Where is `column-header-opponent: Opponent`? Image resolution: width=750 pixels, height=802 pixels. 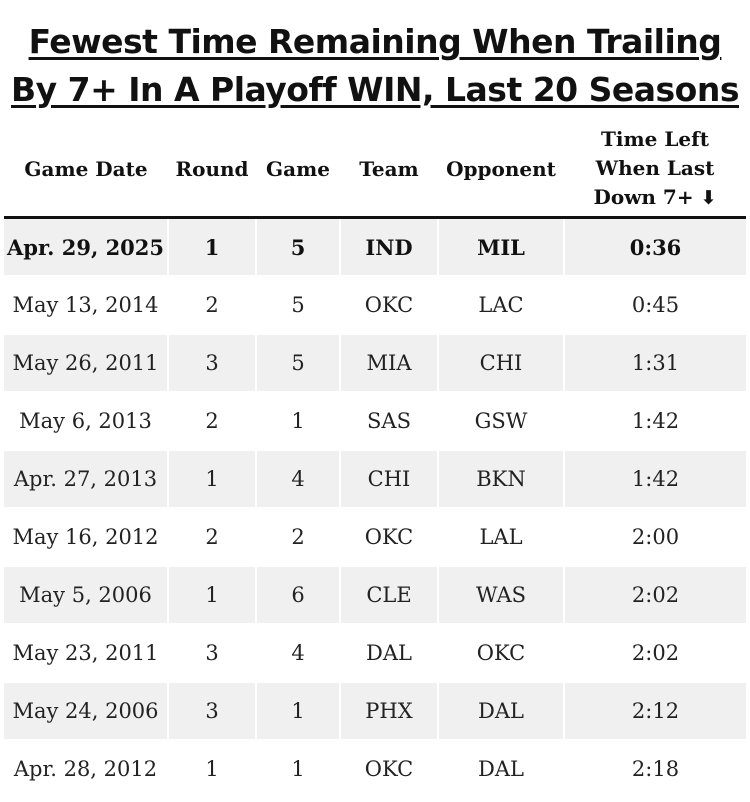
column-header-opponent: Opponent is located at coordinates (501, 170).